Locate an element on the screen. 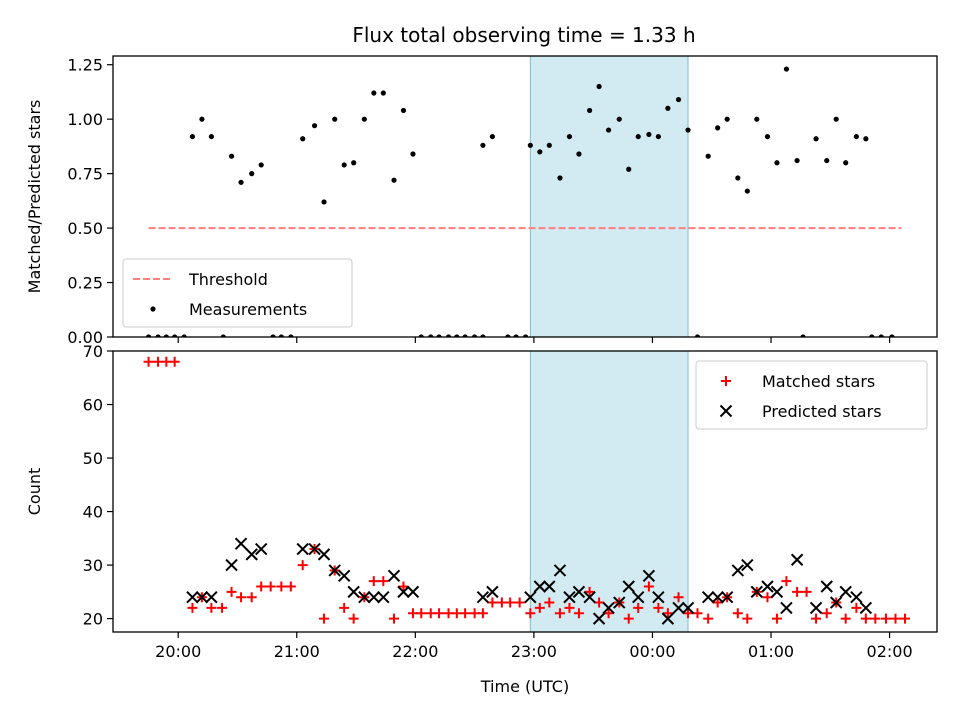 The width and height of the screenshot is (960, 720). x-tick-label: 23:00 is located at coordinates (534, 651).